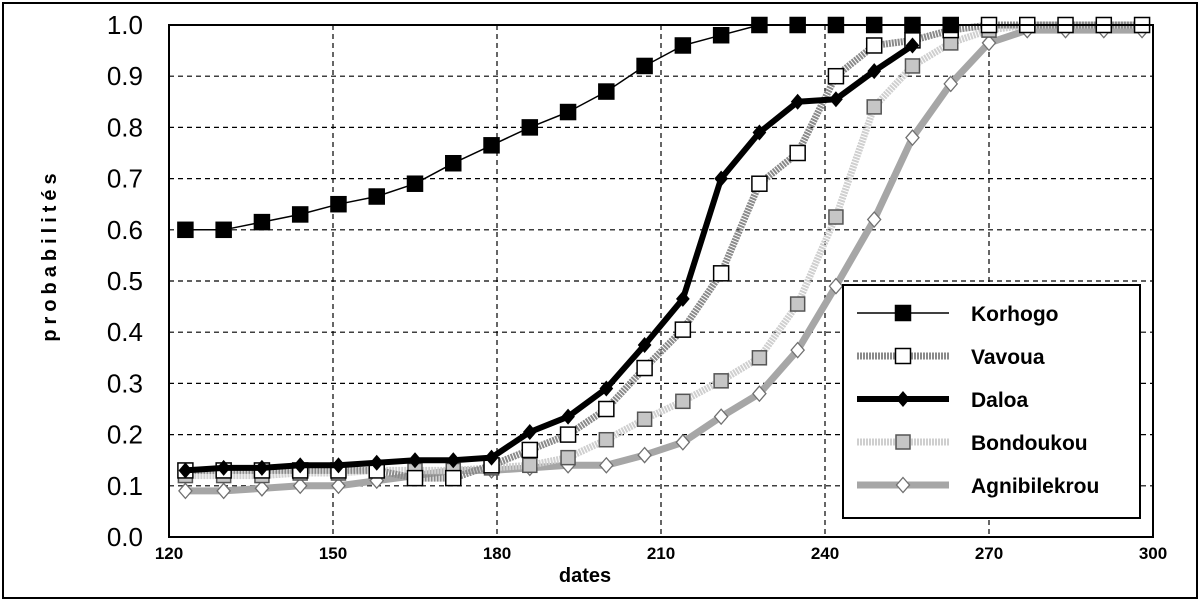  What do you see at coordinates (125, 383) in the screenshot?
I see `y-tick-label: 0.3` at bounding box center [125, 383].